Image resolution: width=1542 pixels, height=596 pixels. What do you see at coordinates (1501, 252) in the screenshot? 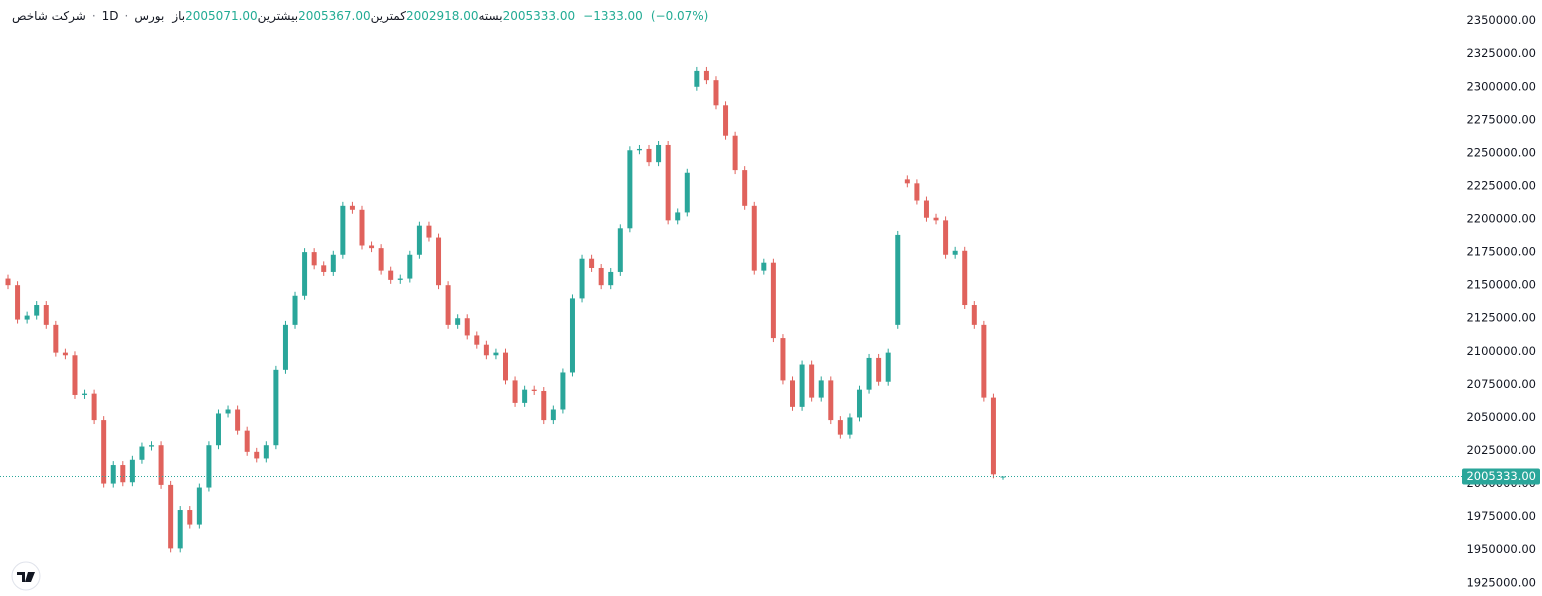
I see `y-tick-label: 2175000.00` at bounding box center [1501, 252].